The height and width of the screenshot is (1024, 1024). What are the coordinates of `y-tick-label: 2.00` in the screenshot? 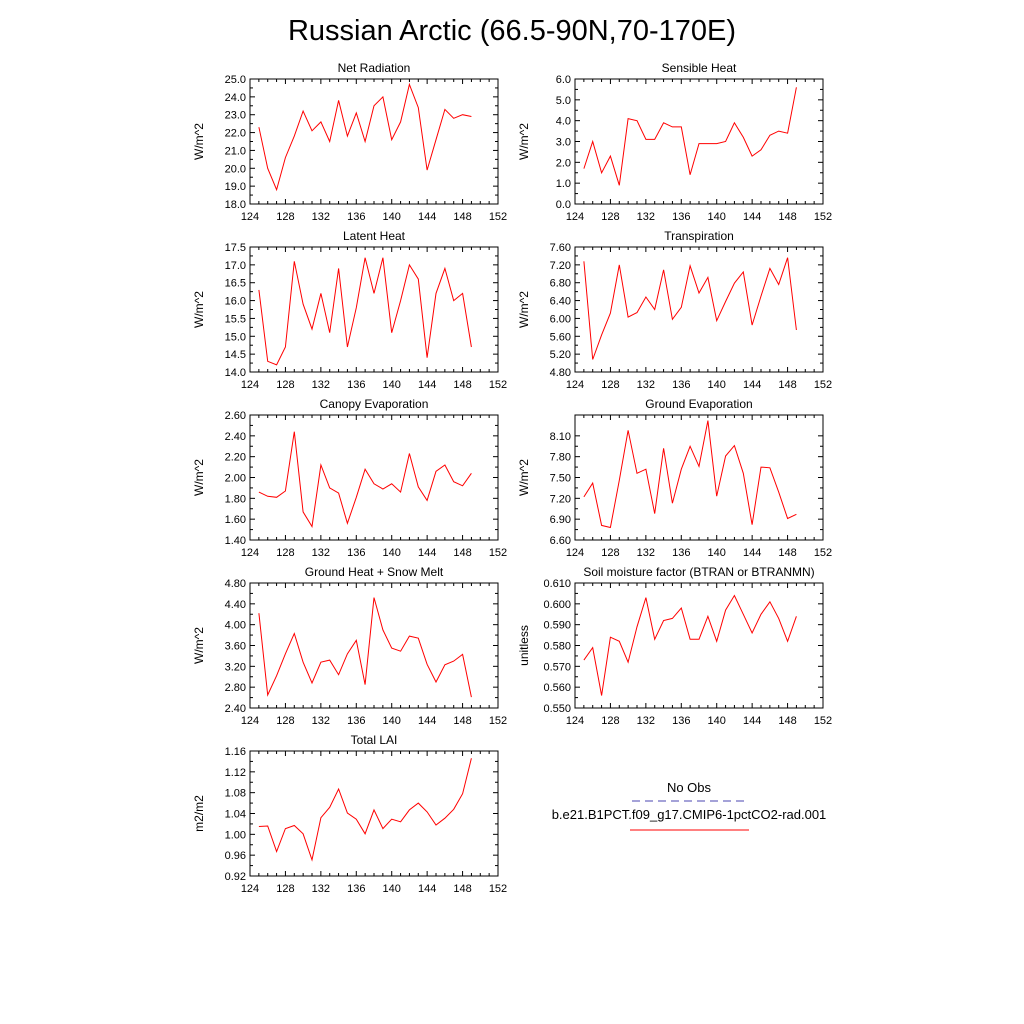 It's located at (235, 479).